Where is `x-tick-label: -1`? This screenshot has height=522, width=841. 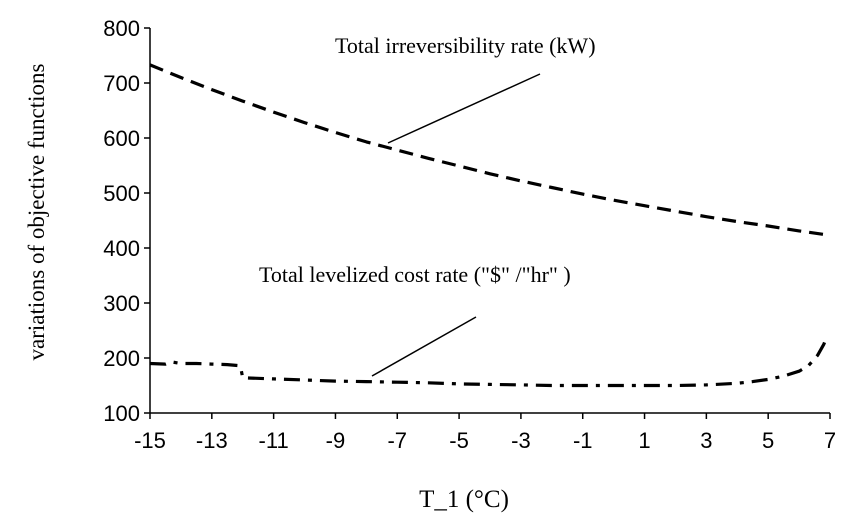
x-tick-label: -1 is located at coordinates (583, 440).